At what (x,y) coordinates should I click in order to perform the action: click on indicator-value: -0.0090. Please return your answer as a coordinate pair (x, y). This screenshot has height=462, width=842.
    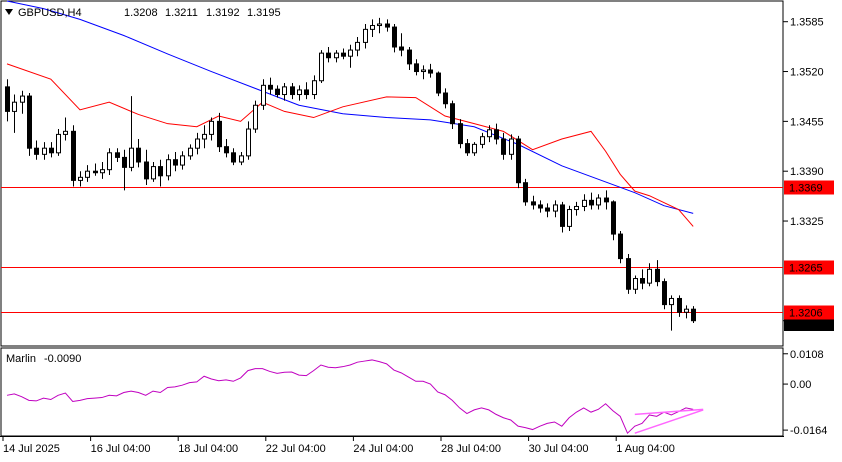
    Looking at the image, I should click on (62, 359).